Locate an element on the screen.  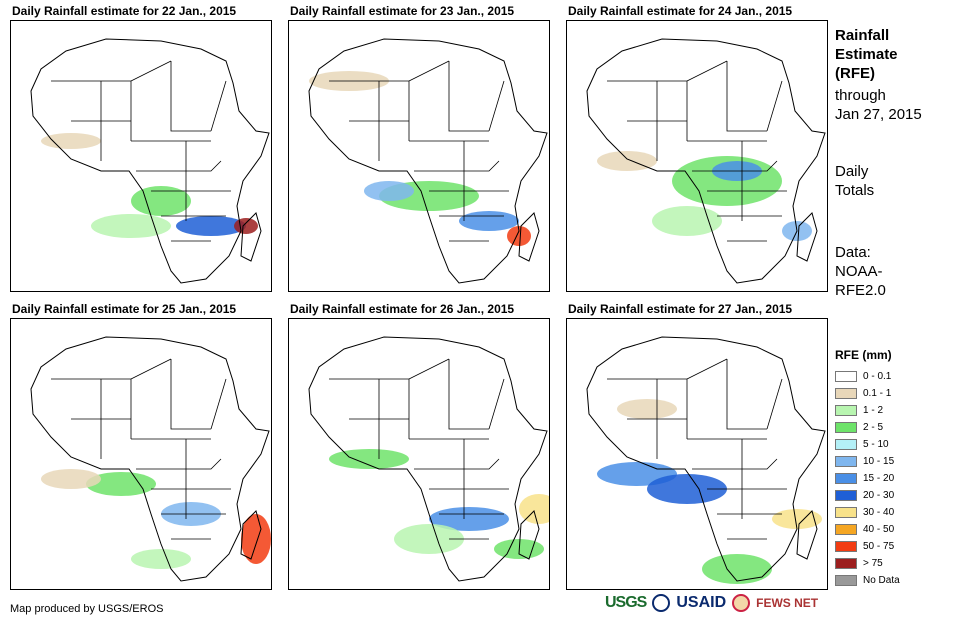
legend-label: 2 - 5 is located at coordinates (873, 427).